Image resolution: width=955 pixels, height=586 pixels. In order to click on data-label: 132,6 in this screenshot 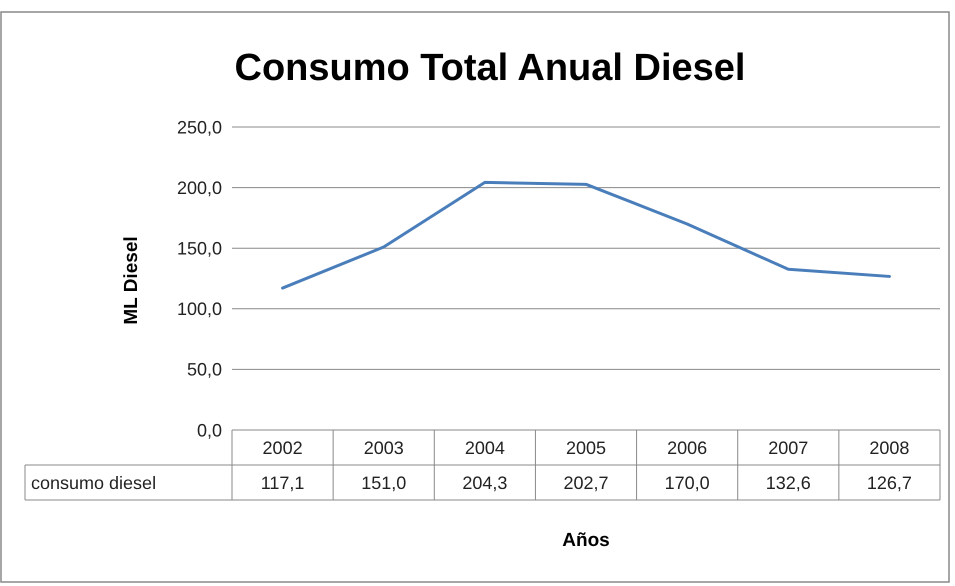, I will do `click(788, 482)`.